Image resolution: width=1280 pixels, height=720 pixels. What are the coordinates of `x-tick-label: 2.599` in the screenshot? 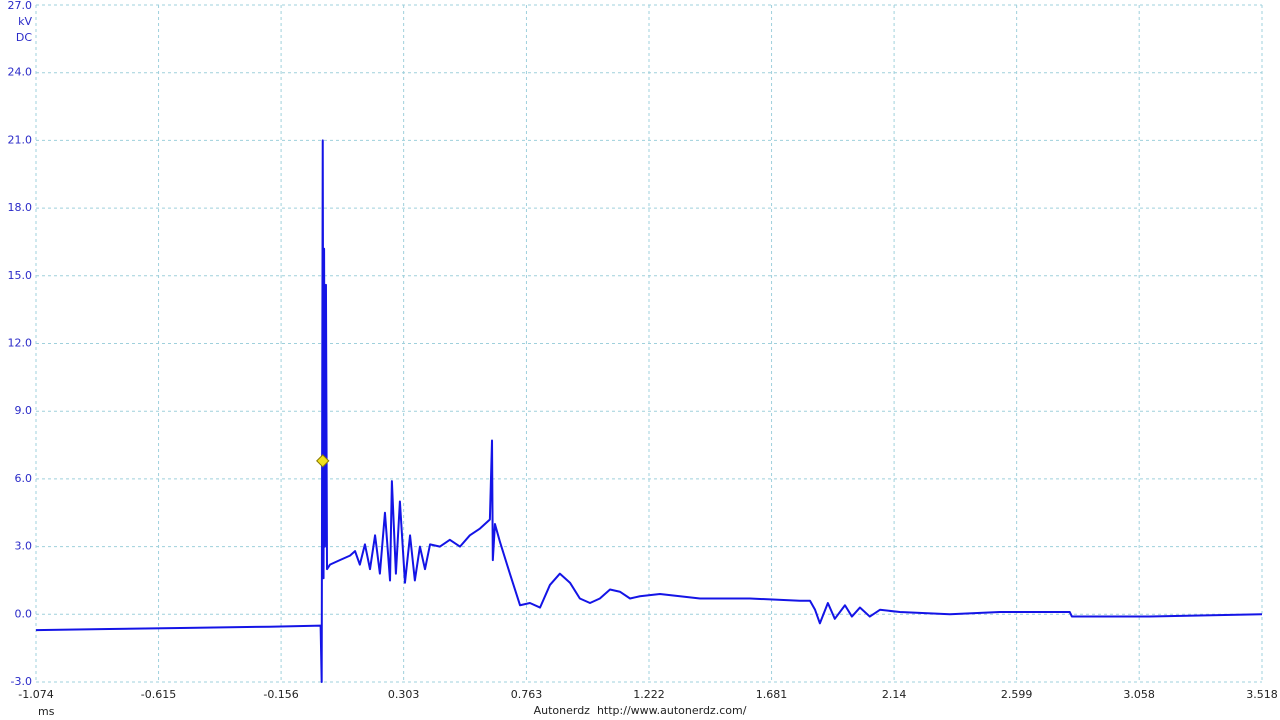 It's located at (1017, 694).